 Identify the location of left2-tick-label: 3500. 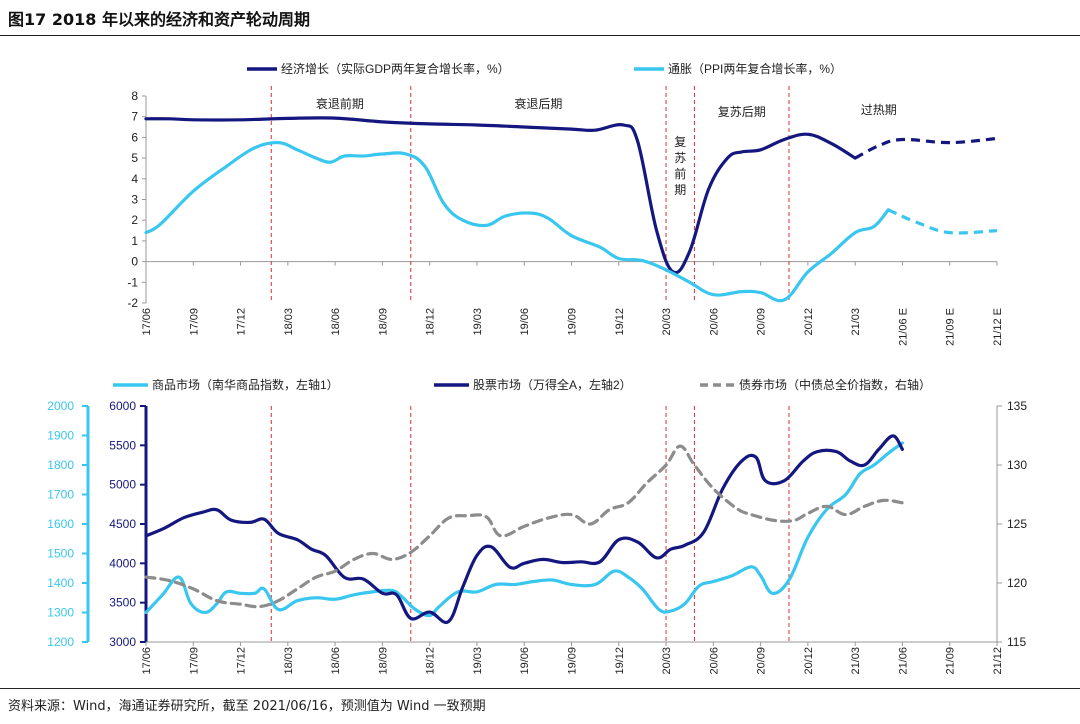
(122, 603).